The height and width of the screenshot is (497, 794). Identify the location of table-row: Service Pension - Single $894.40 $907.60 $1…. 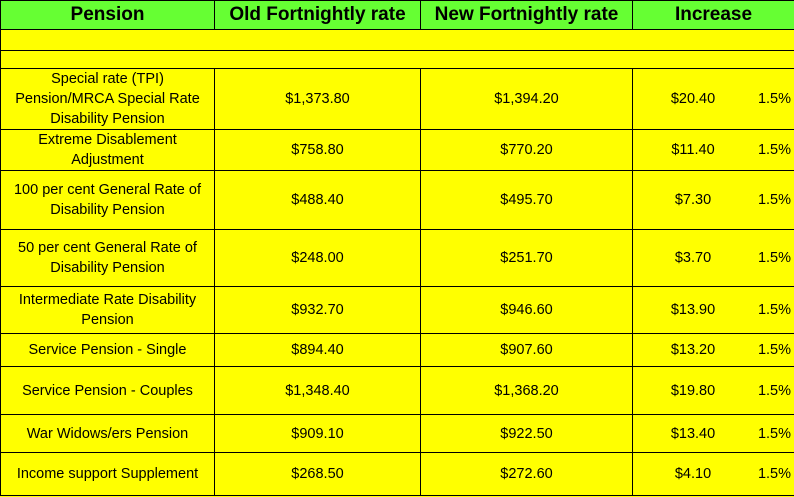
(397, 350).